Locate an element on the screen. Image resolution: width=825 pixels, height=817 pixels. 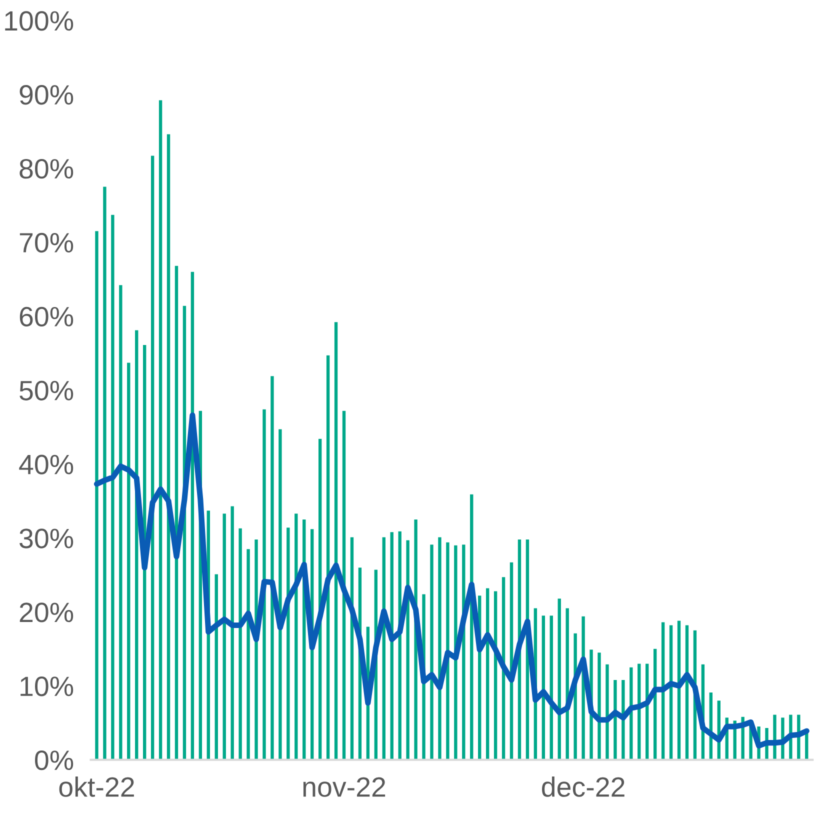
y-tick-label: 20% is located at coordinates (47, 612).